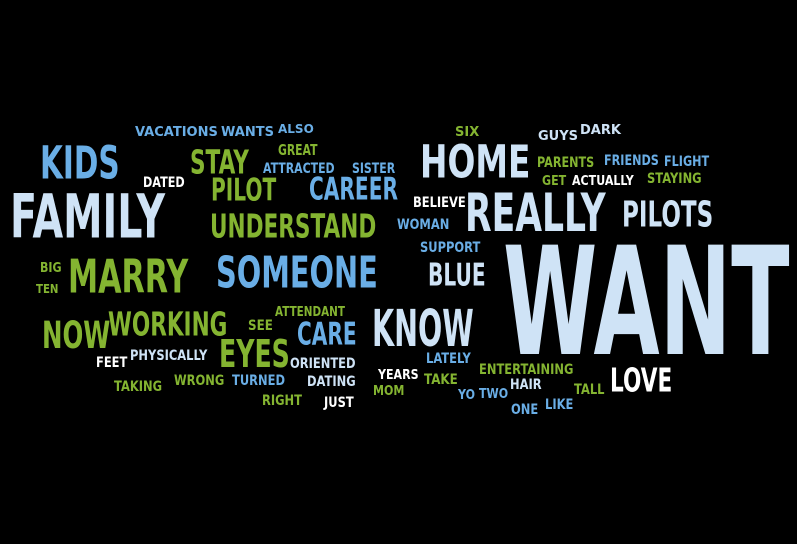 The height and width of the screenshot is (544, 797). What do you see at coordinates (475, 162) in the screenshot?
I see `word-home: HOME` at bounding box center [475, 162].